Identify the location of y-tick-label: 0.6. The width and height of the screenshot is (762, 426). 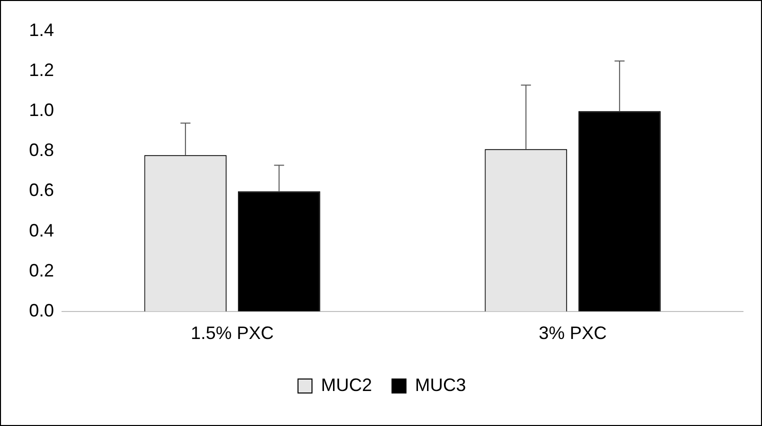
(41, 190).